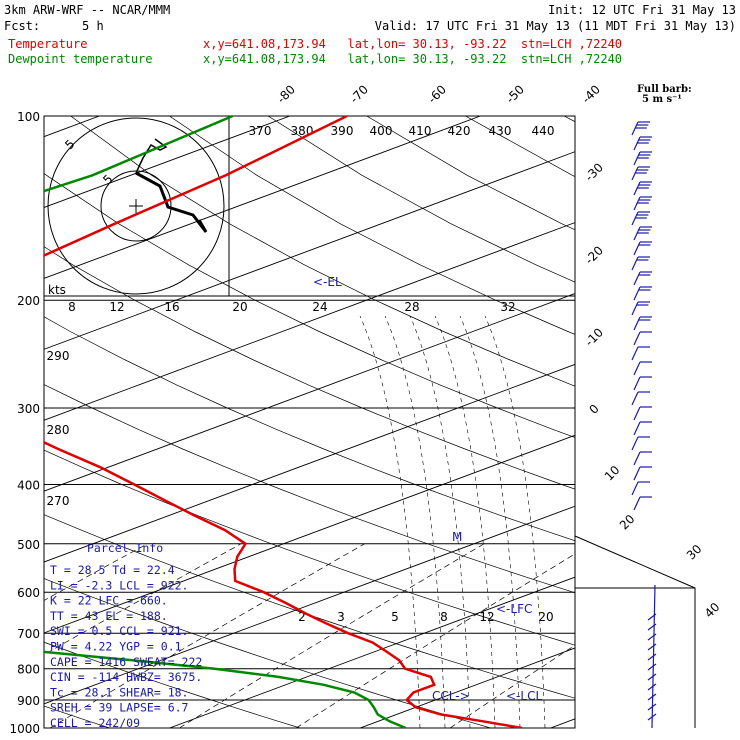 The image size is (740, 740). I want to click on theta-label: 430, so click(500, 131).